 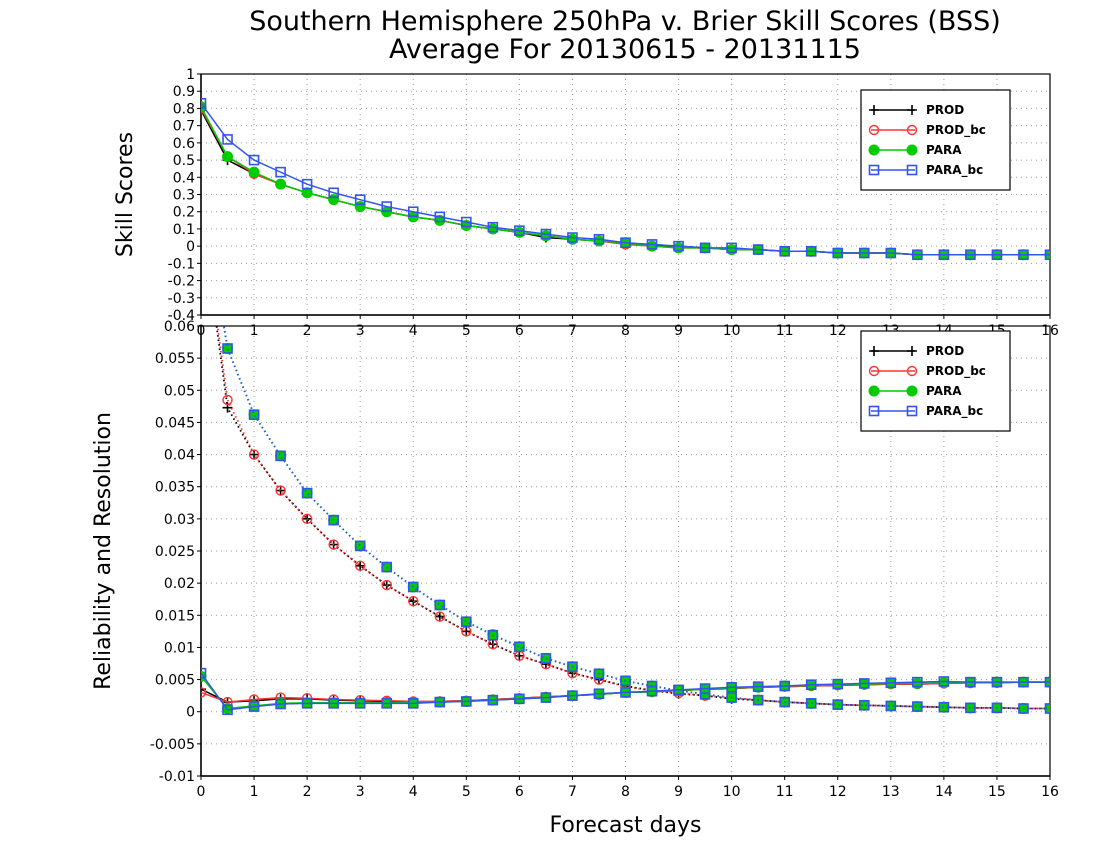 What do you see at coordinates (184, 109) in the screenshot?
I see `y-tick-label: 0.8` at bounding box center [184, 109].